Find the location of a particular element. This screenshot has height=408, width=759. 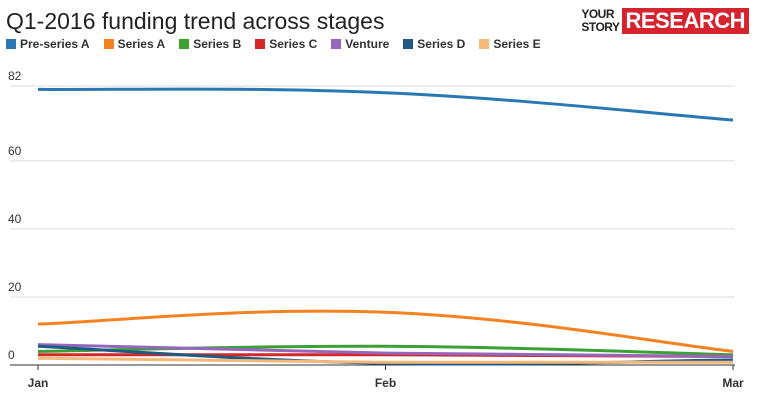

logo-line1: YOUR is located at coordinates (598, 14).